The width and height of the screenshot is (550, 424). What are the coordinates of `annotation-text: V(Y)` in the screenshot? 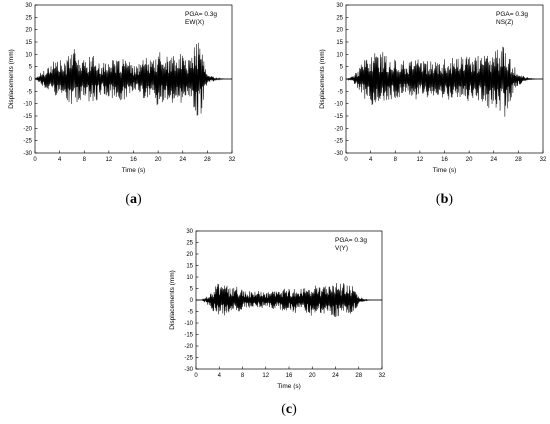 It's located at (341, 248).